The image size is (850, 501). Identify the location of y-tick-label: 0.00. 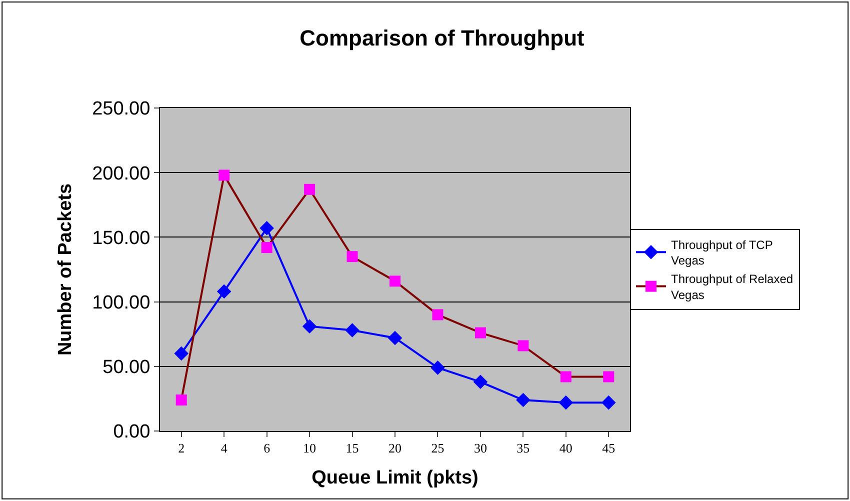
(131, 432).